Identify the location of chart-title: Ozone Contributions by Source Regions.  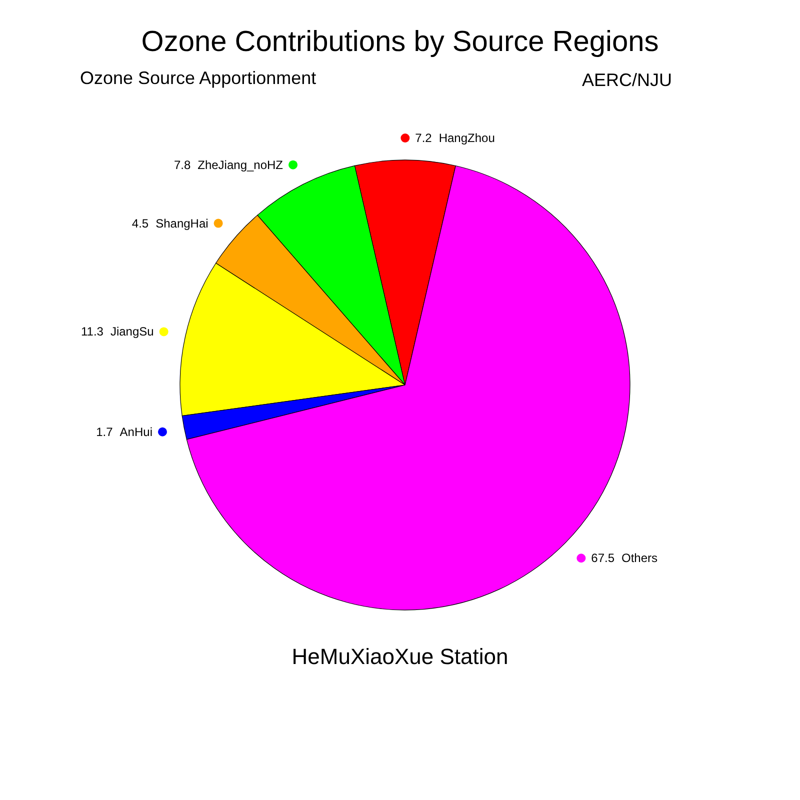
(400, 42).